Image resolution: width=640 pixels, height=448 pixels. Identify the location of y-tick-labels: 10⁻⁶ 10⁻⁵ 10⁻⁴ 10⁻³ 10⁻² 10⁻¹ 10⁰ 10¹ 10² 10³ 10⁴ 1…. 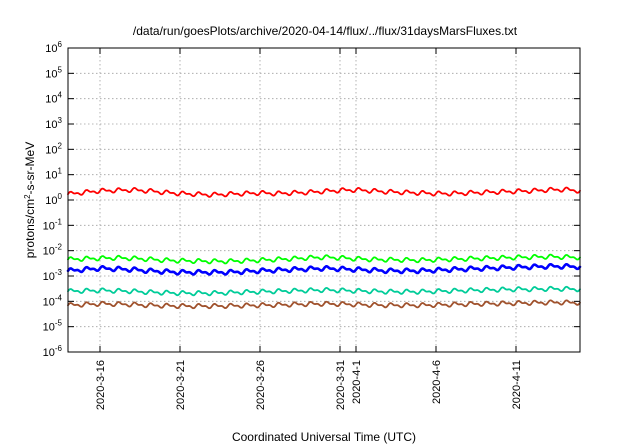
(53, 199).